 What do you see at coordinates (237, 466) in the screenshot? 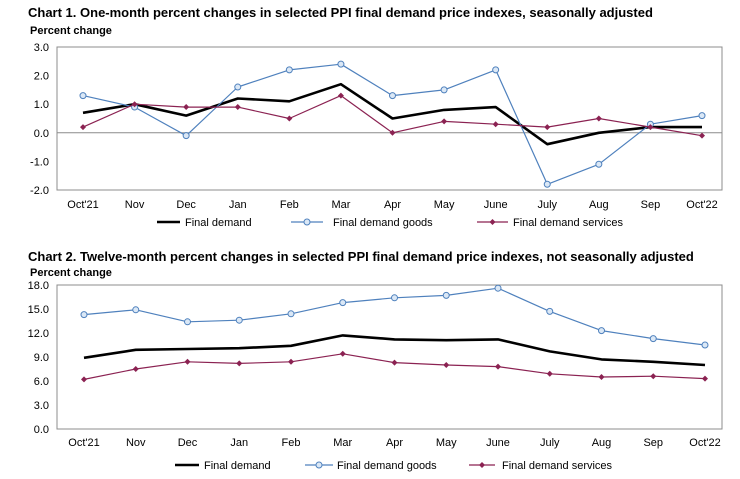
I see `chart-2-legend-final-demand-label: Final demand` at bounding box center [237, 466].